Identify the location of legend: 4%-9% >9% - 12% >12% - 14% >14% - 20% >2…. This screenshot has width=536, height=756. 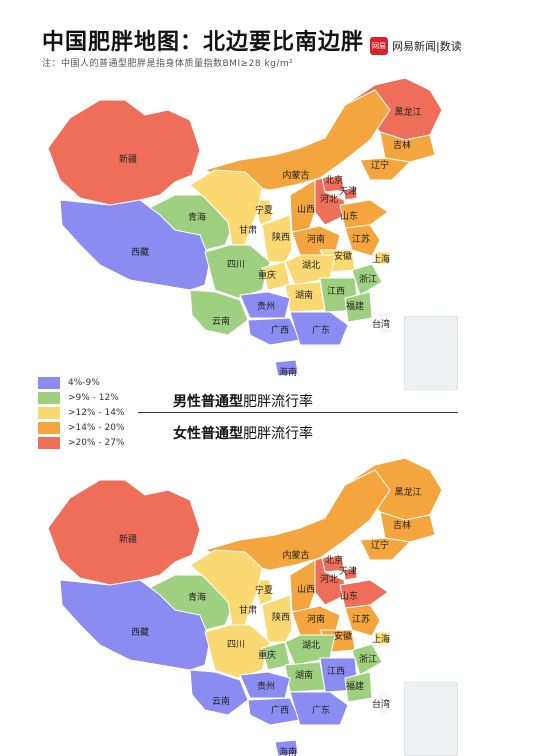
(81, 412).